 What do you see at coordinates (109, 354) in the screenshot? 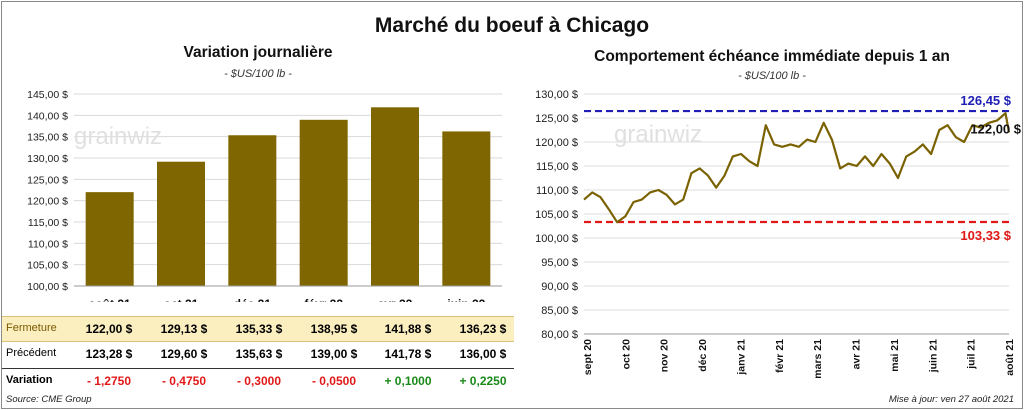
I see `cell-precedent-1: 123,28 $` at bounding box center [109, 354].